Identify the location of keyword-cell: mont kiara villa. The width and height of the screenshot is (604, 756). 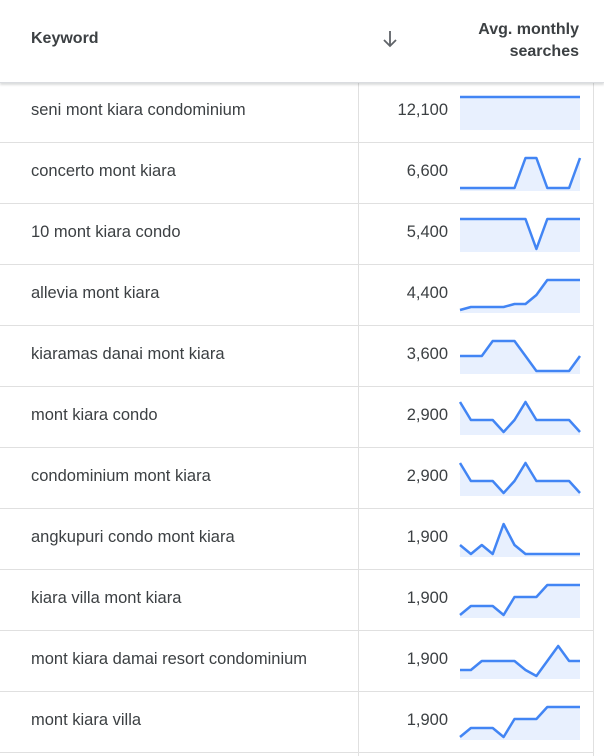
(86, 720).